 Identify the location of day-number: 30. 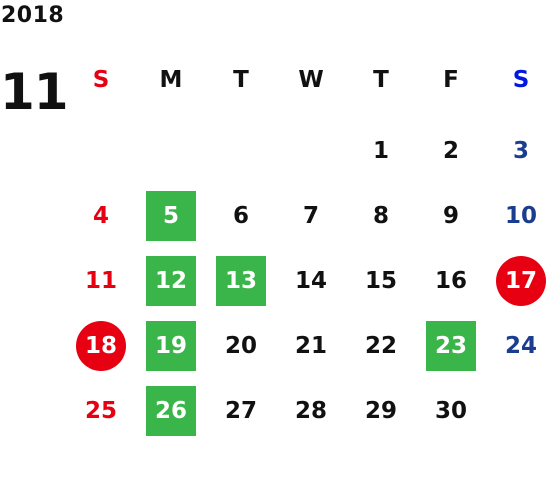
(450, 410).